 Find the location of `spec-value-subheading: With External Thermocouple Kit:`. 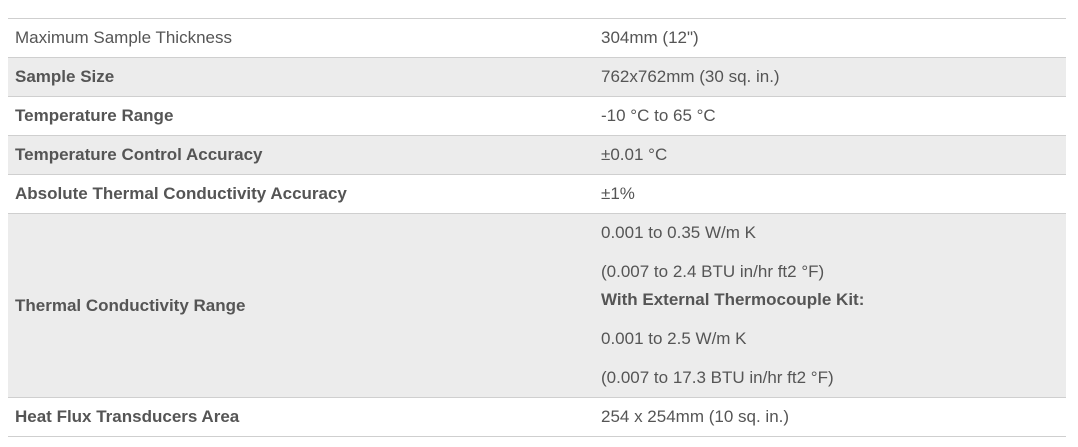

spec-value-subheading: With External Thermocouple Kit: is located at coordinates (733, 299).